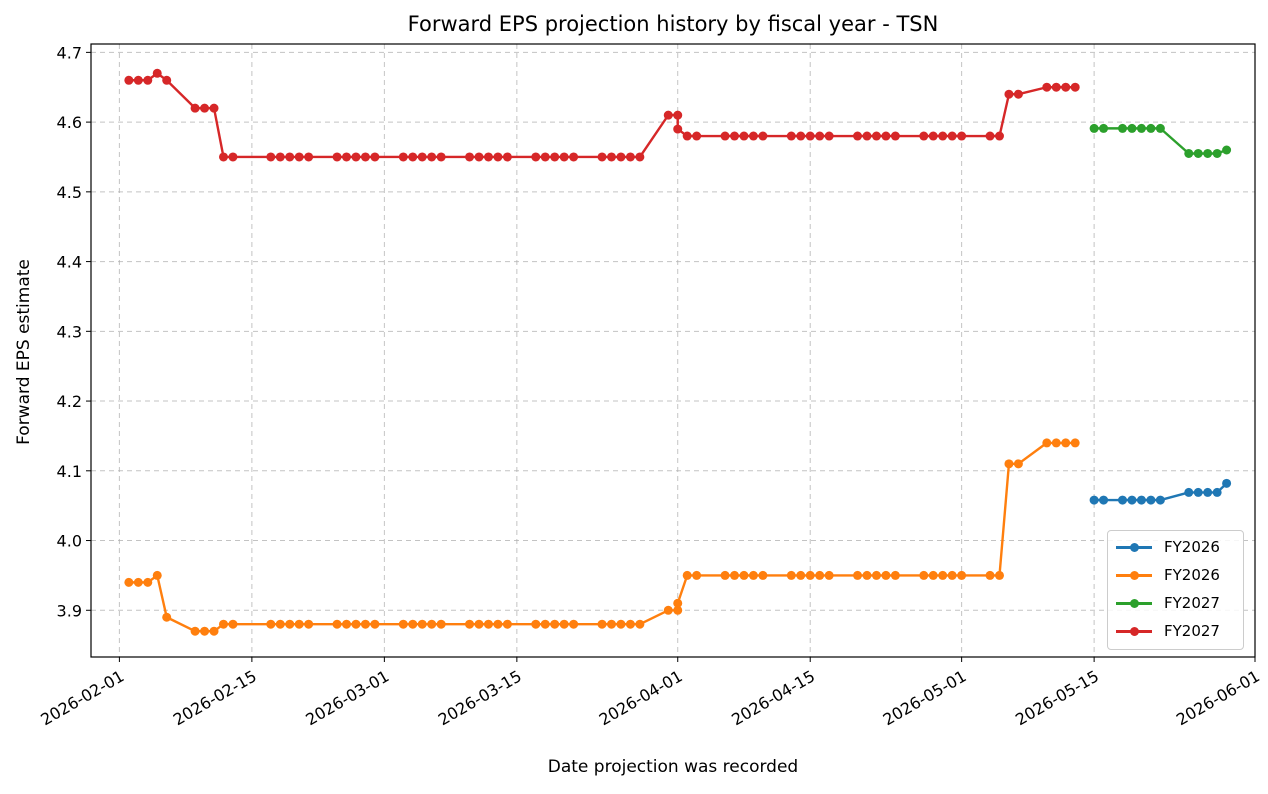 Image resolution: width=1268 pixels, height=794 pixels. Describe the element at coordinates (1192, 547) in the screenshot. I see `legend-label: FY2026` at that location.